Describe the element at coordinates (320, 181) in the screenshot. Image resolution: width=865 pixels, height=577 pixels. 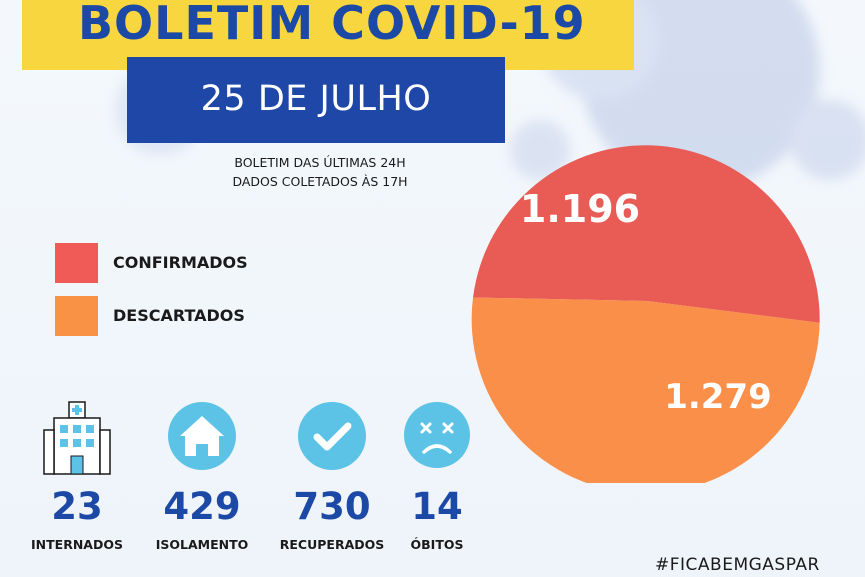
I see `subtitle-line-2: DADOS COLETADOS ÀS 17H` at that location.